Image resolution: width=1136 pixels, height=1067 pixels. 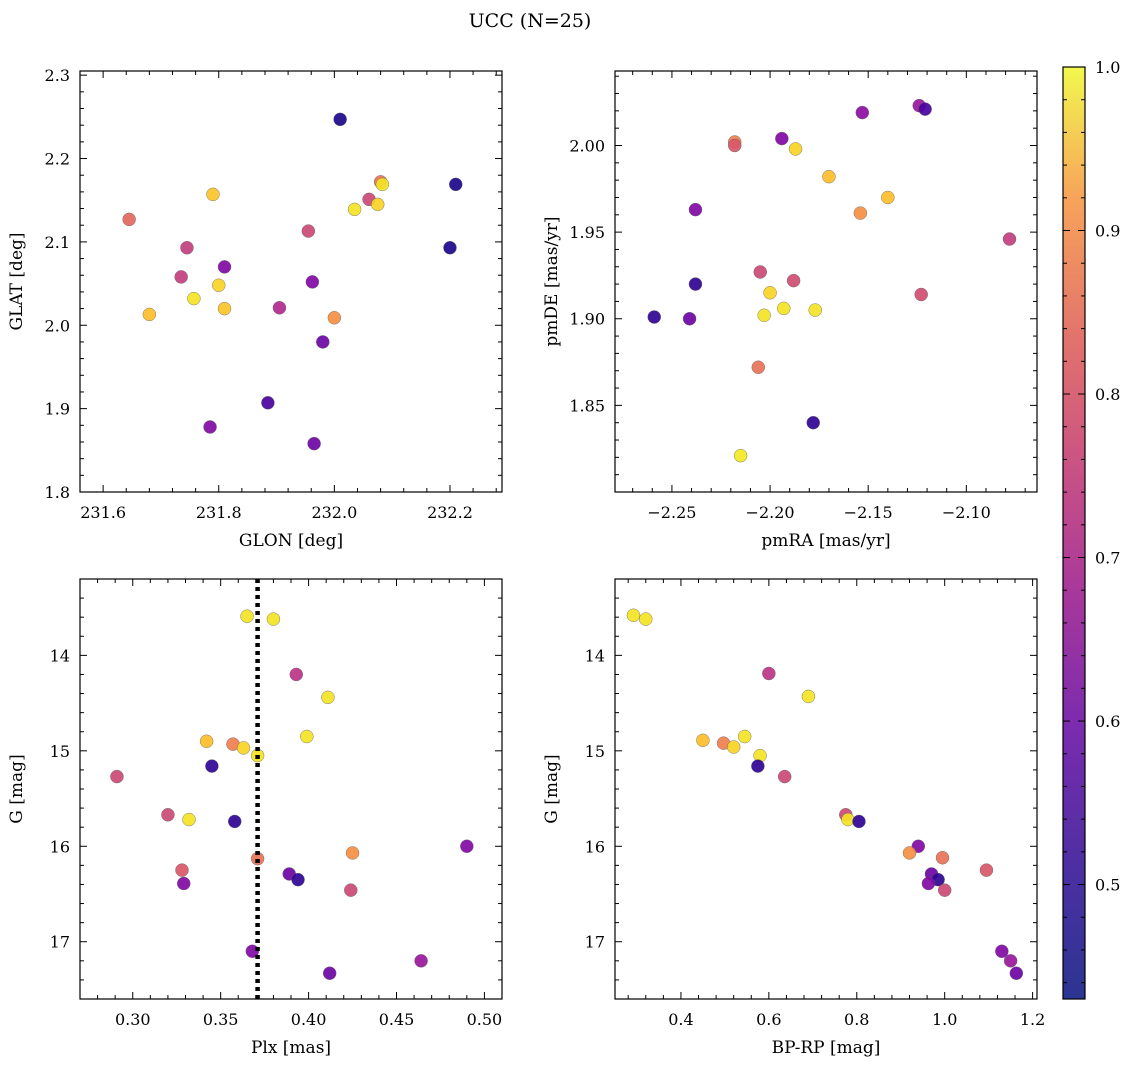 What do you see at coordinates (825, 541) in the screenshot?
I see `x-axis-label: pmRA [mas/yr]` at bounding box center [825, 541].